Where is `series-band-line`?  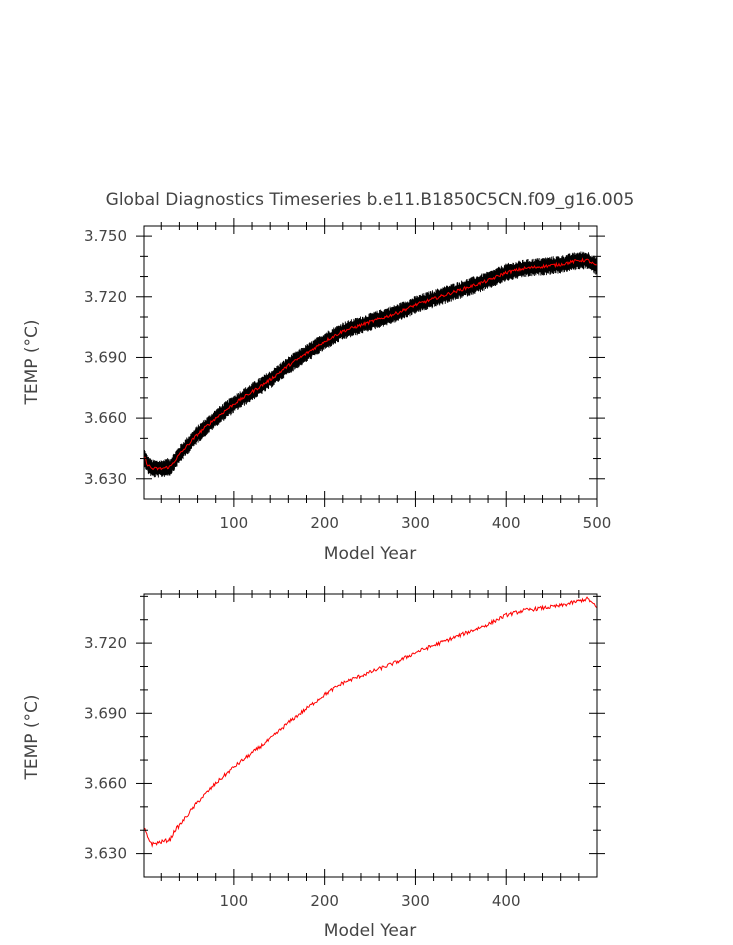
series-band-line is located at coordinates (370, 364).